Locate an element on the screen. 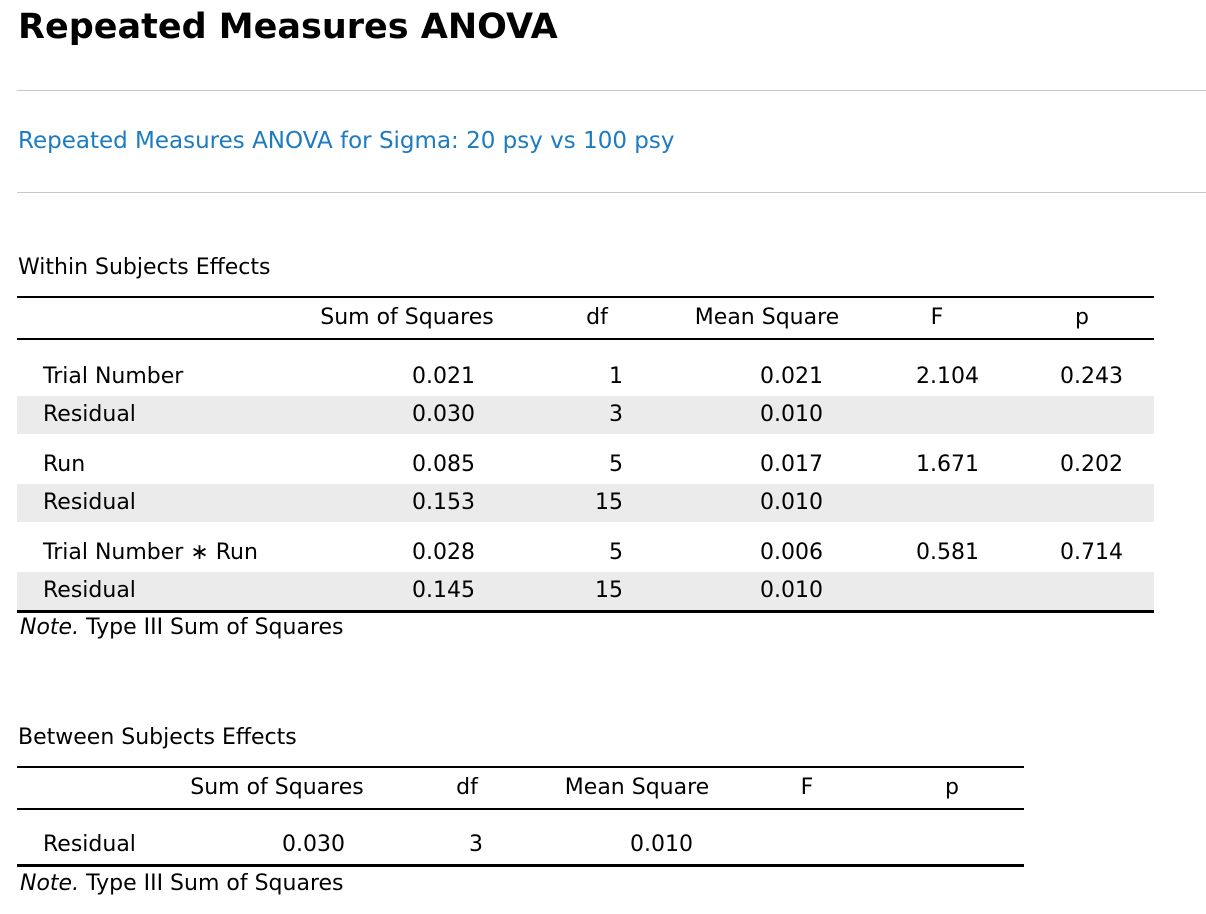  within-subjects-title: Within Subjects Effects is located at coordinates (144, 267).